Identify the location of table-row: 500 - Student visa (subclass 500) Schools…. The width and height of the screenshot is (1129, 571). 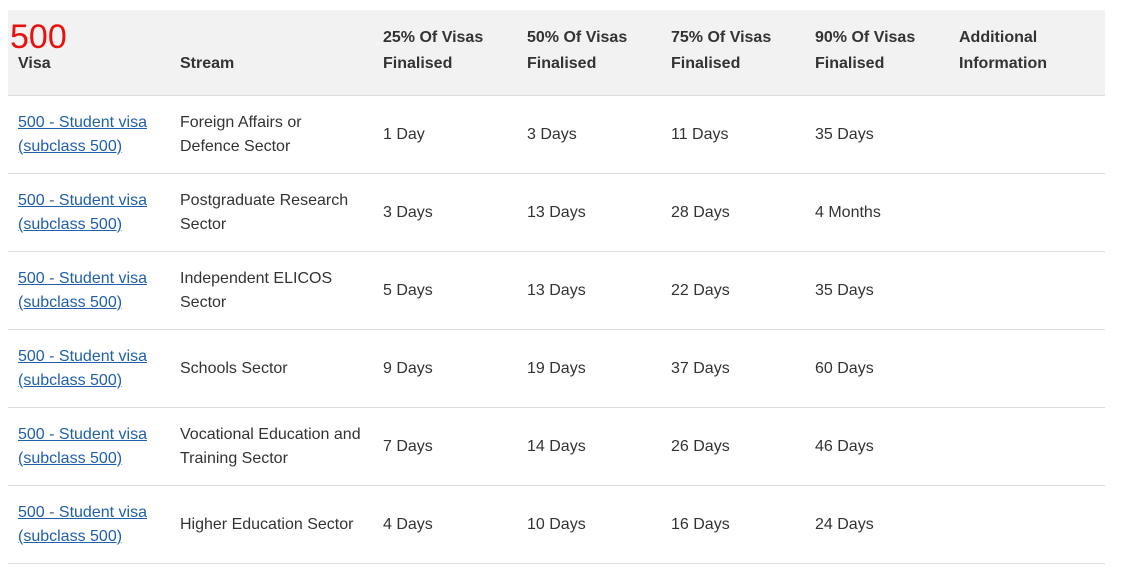
(556, 368).